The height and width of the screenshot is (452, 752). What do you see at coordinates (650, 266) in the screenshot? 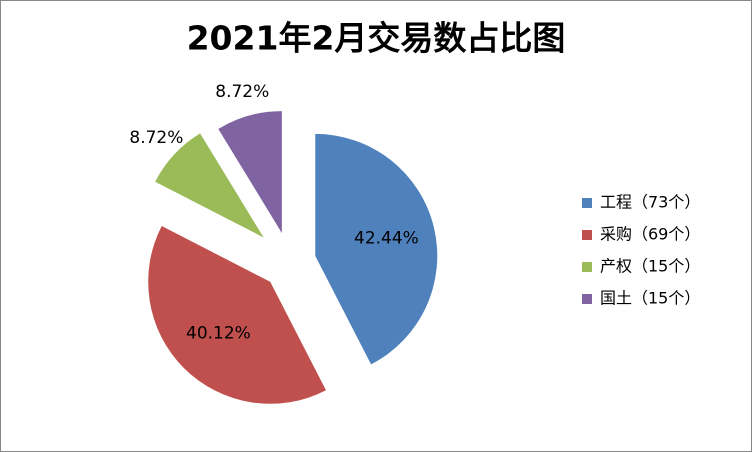
I see `legend-label: 产权（15个）` at bounding box center [650, 266].